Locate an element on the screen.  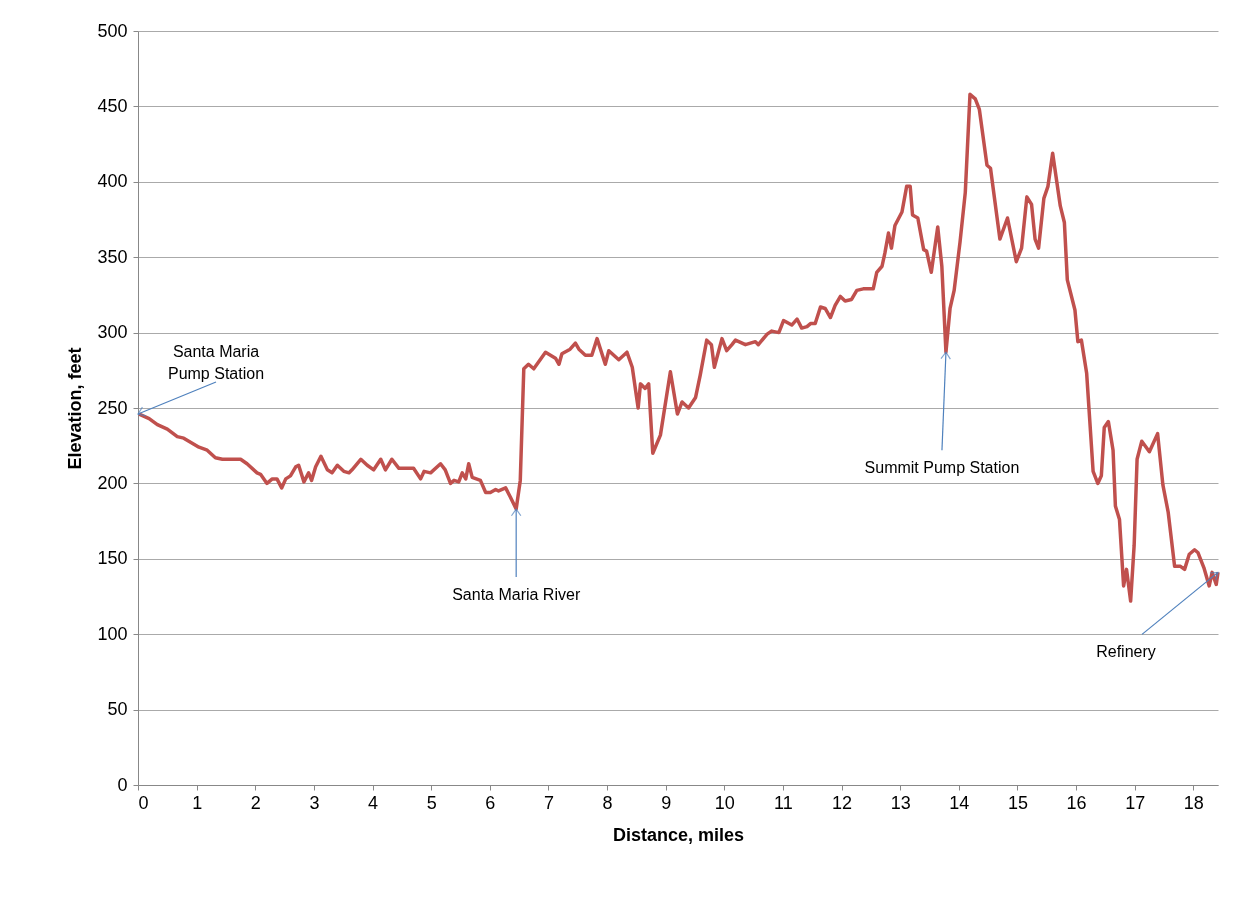
y-tick-label: 50 is located at coordinates (117, 709).